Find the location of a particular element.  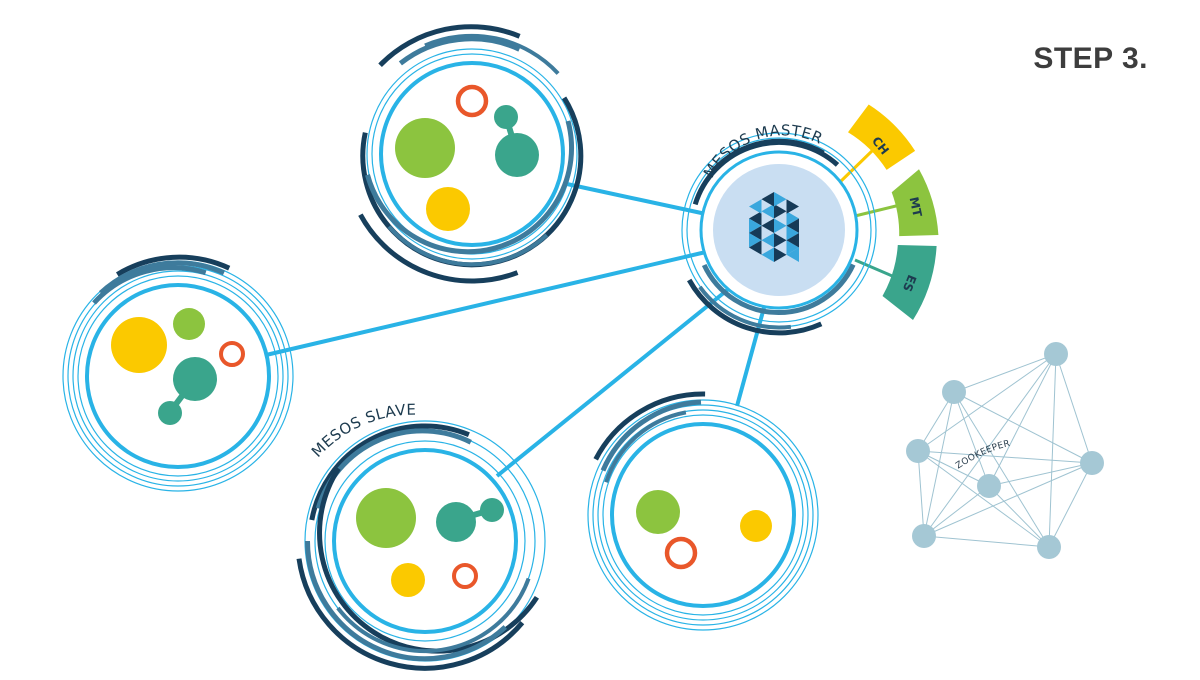

zookeeper-label: ZOOKEEPER is located at coordinates (982, 455).